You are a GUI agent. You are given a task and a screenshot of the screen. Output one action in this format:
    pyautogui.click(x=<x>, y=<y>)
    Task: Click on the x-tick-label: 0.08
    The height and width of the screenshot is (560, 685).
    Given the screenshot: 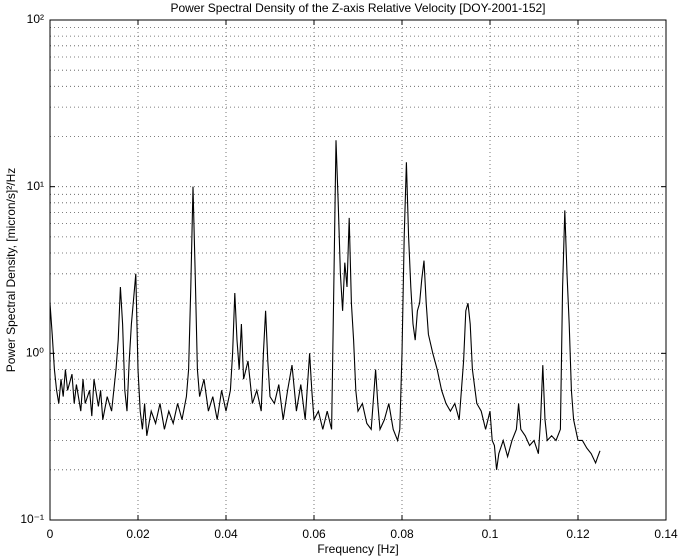 What is the action you would take?
    pyautogui.click(x=402, y=534)
    